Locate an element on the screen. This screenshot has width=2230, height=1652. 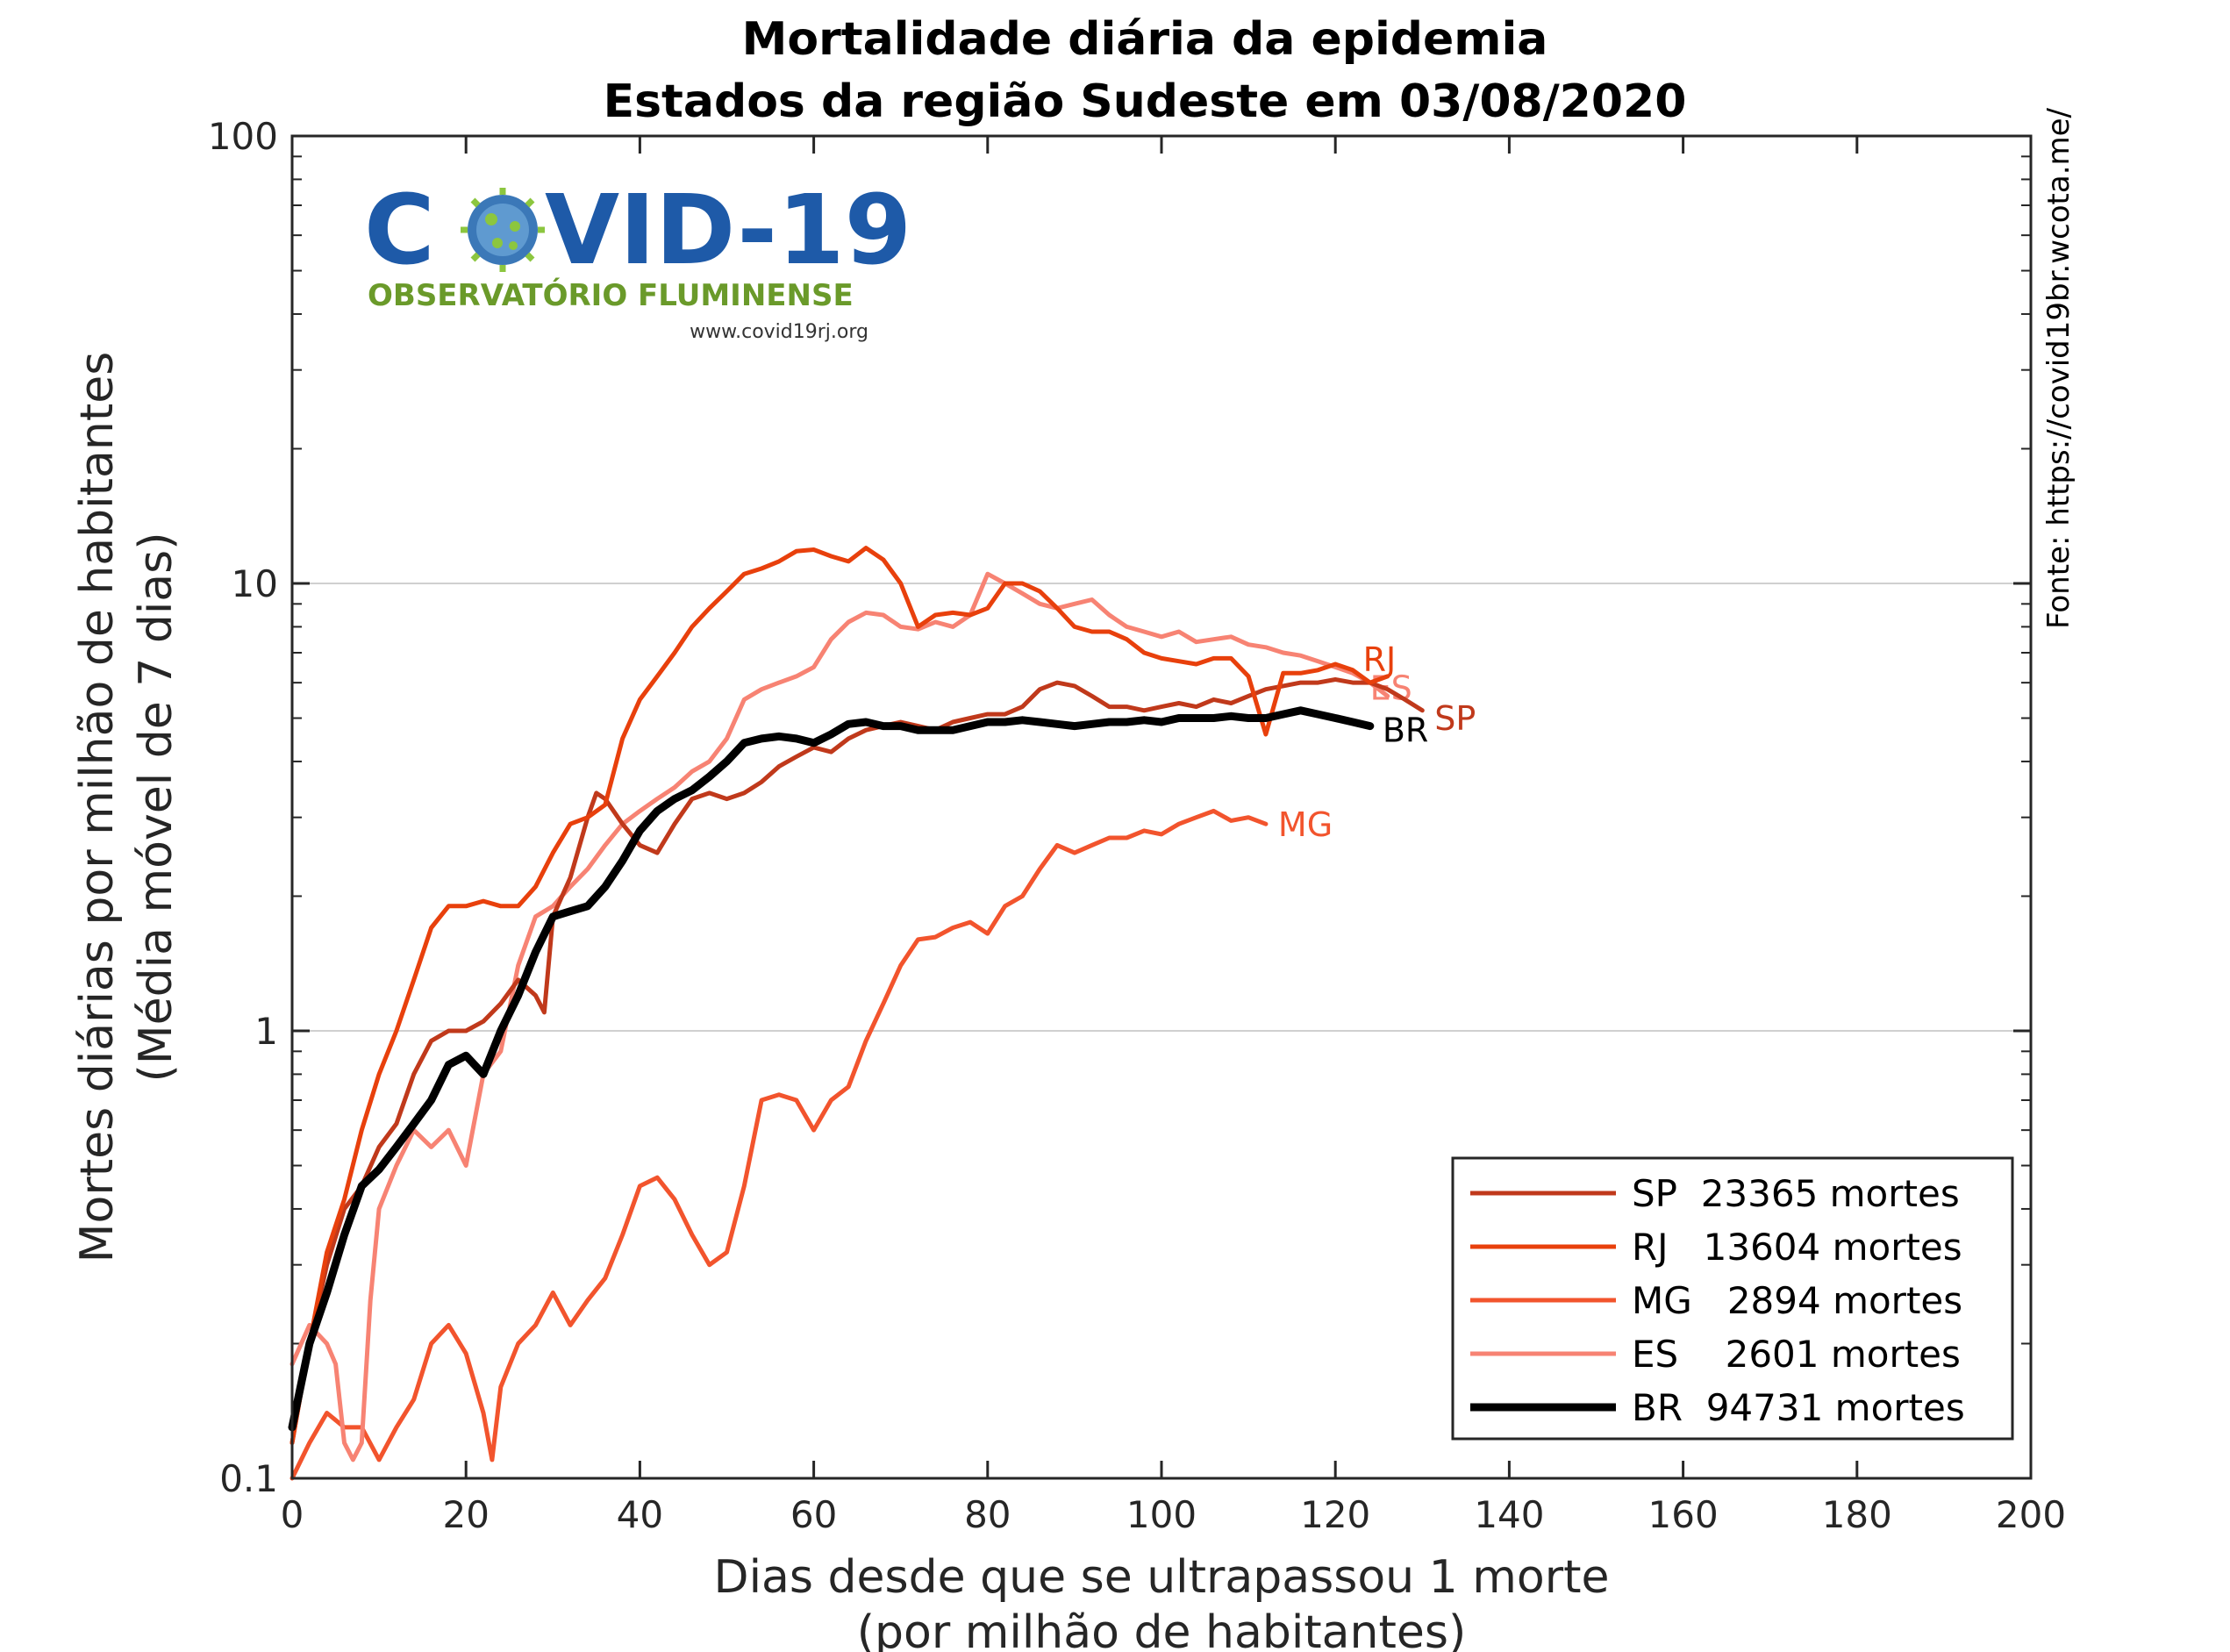
source-text: Fonte: https://covid19br.wcota.me/ is located at coordinates (2059, 368).